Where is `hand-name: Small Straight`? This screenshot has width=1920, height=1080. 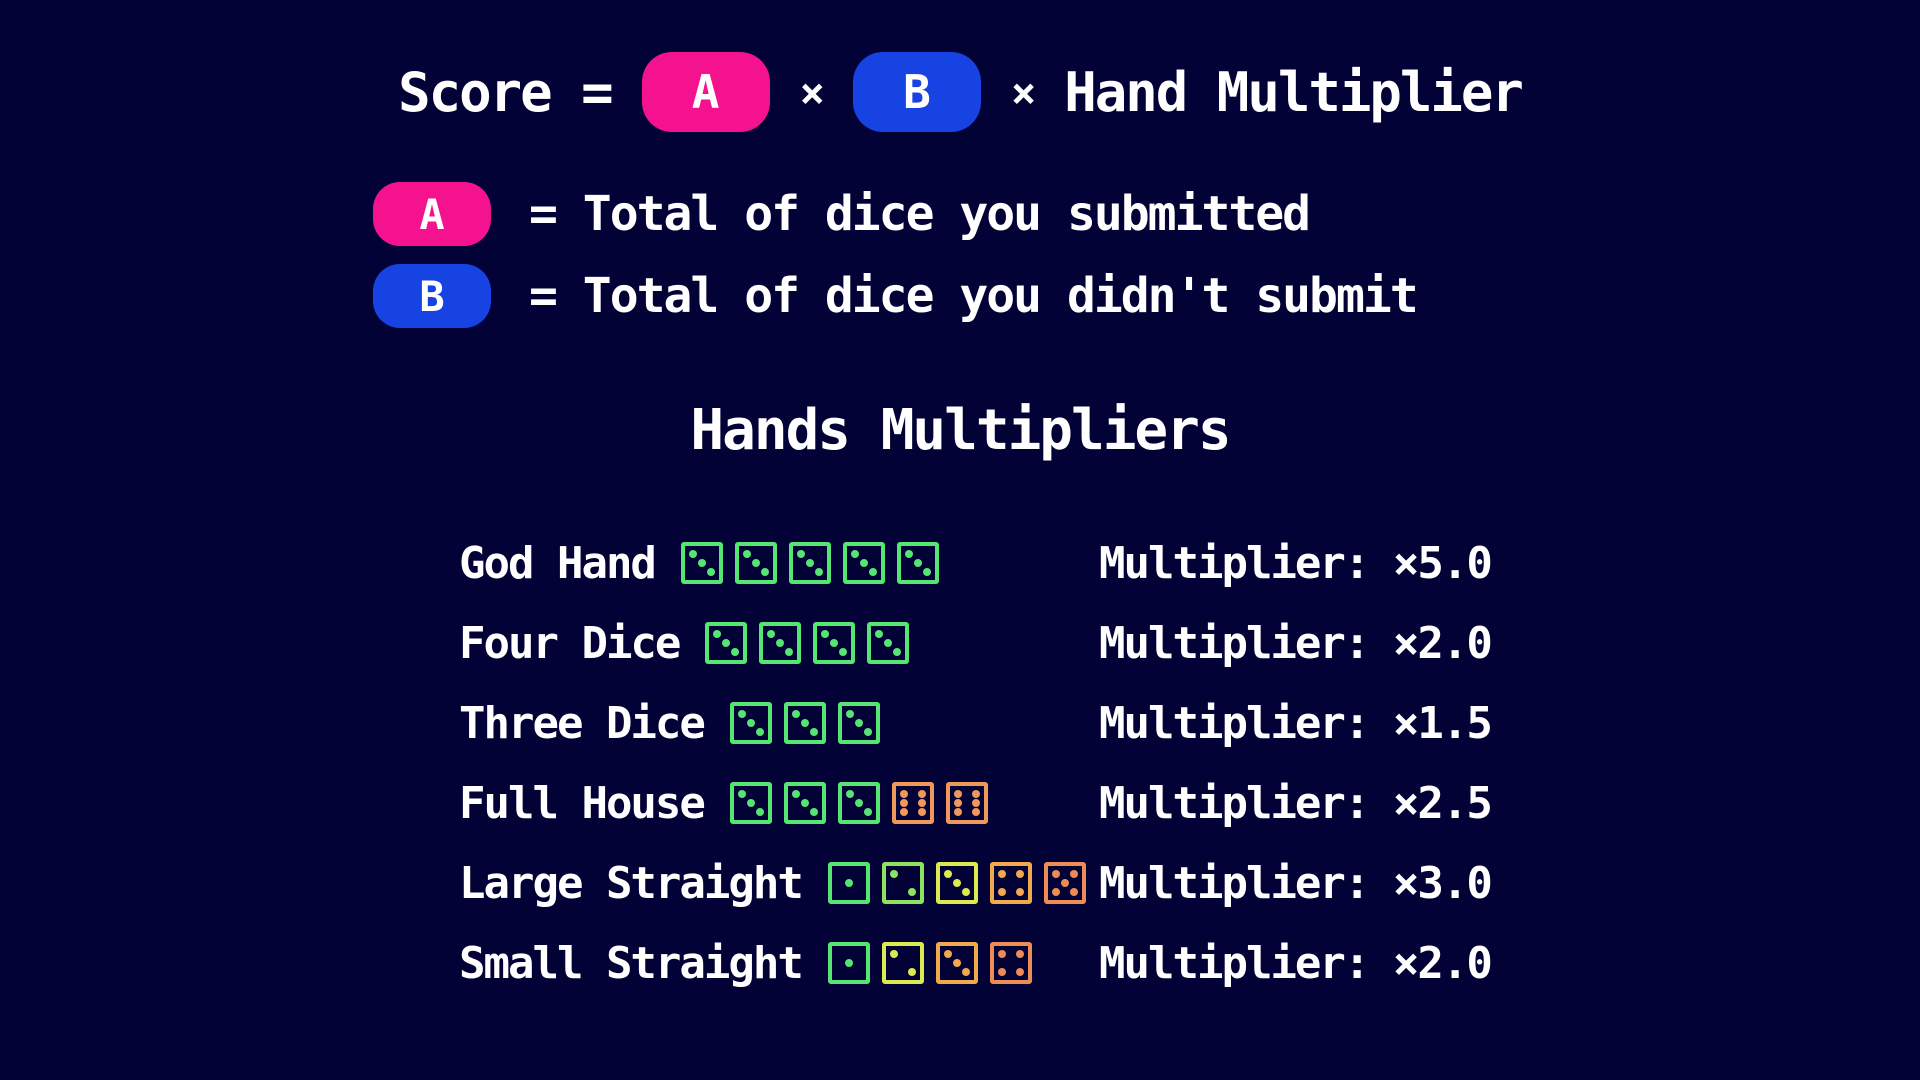 hand-name: Small Straight is located at coordinates (631, 963).